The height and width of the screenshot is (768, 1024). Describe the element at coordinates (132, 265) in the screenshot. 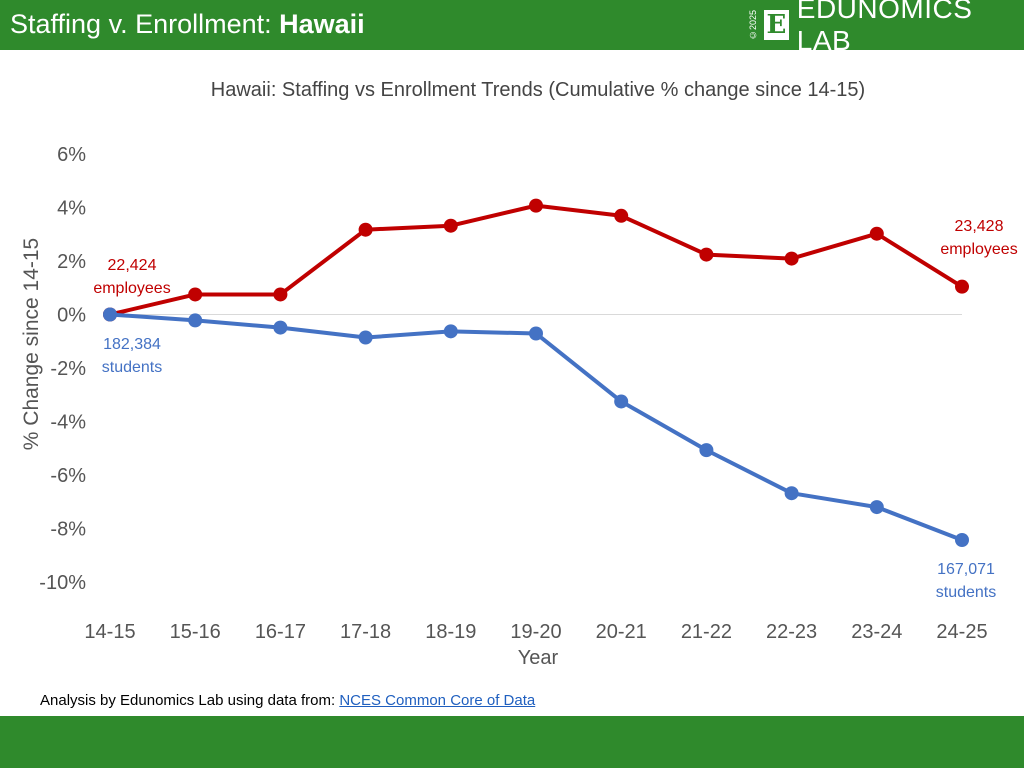

I see `staff-annotation-value: 22,424` at that location.